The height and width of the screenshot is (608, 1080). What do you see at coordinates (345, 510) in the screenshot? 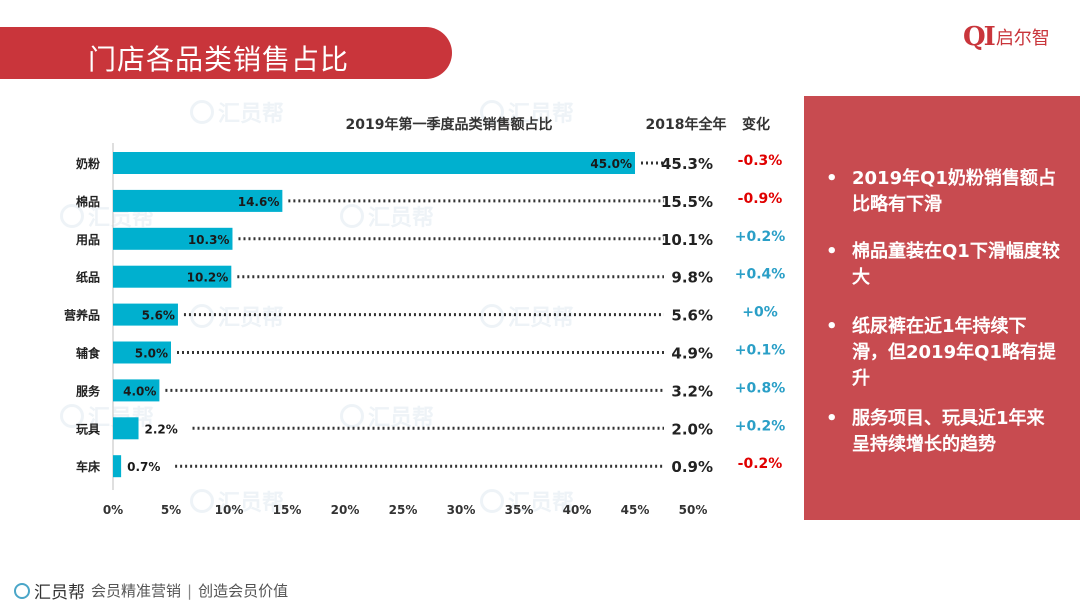
I see `x-tick-label: 20%` at bounding box center [345, 510].